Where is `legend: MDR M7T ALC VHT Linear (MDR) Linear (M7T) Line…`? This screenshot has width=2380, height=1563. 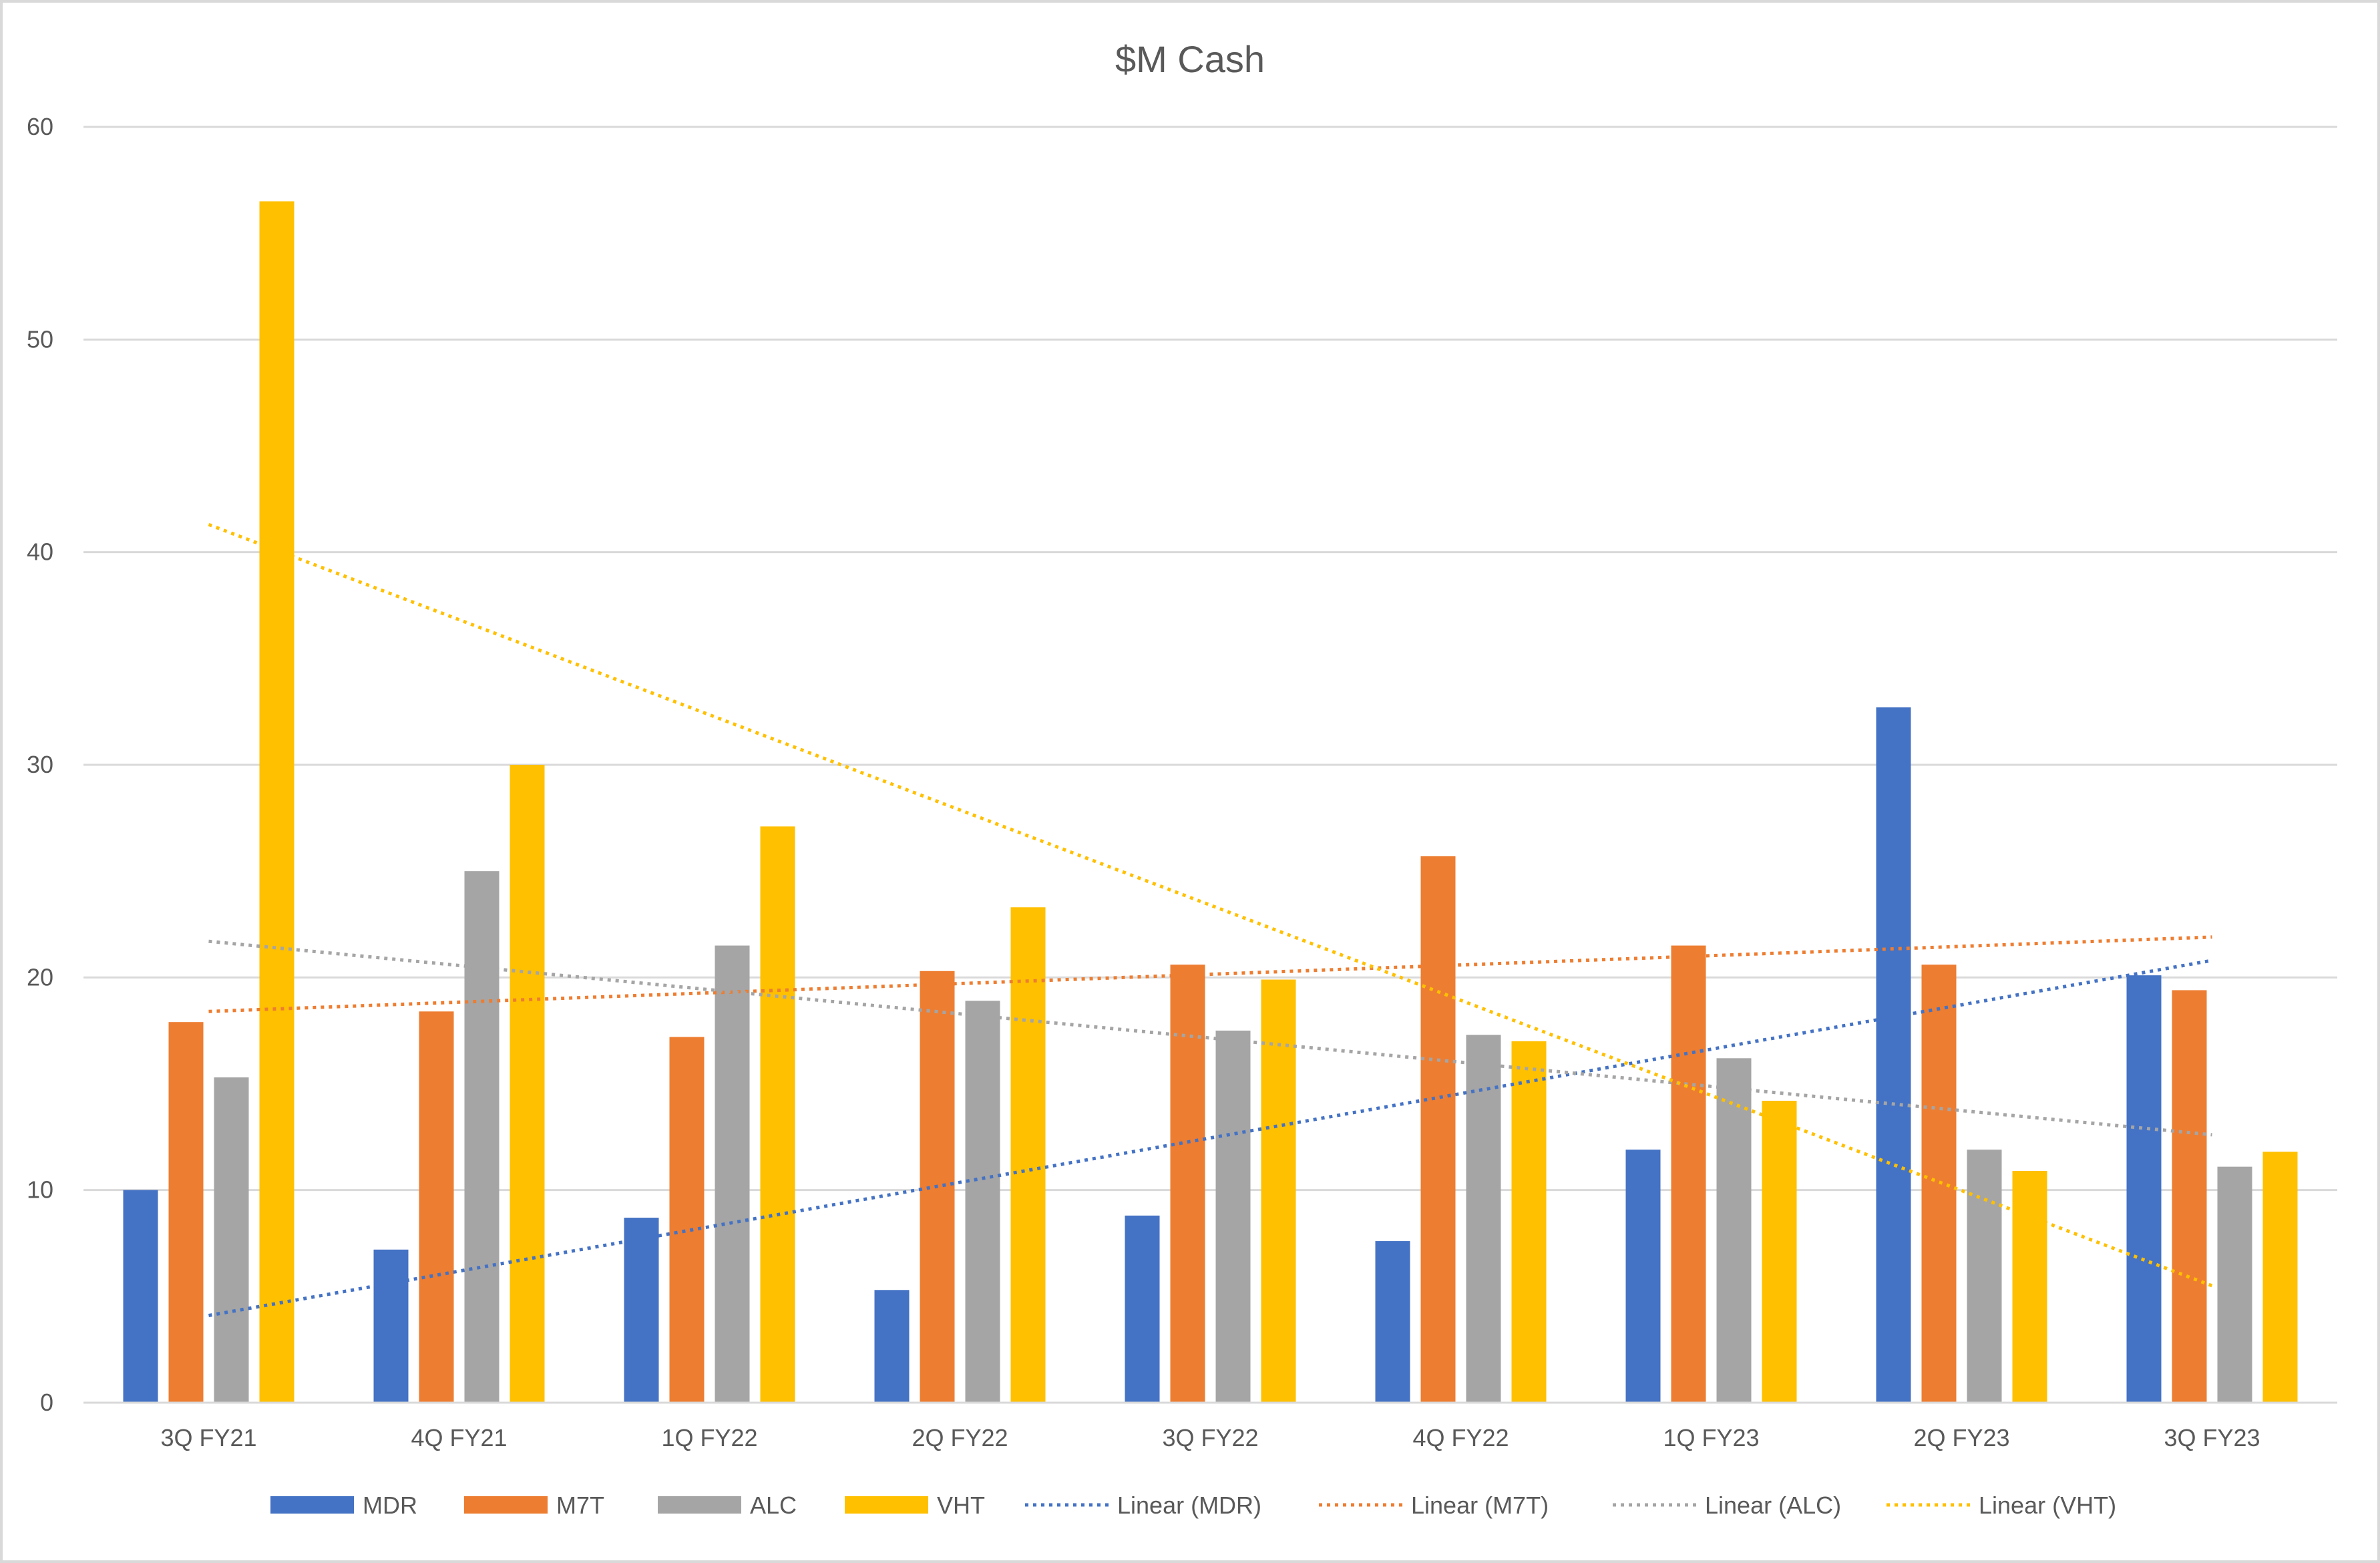
legend: MDR M7T ALC VHT Linear (MDR) Linear (M7T) Line… is located at coordinates (1193, 1505).